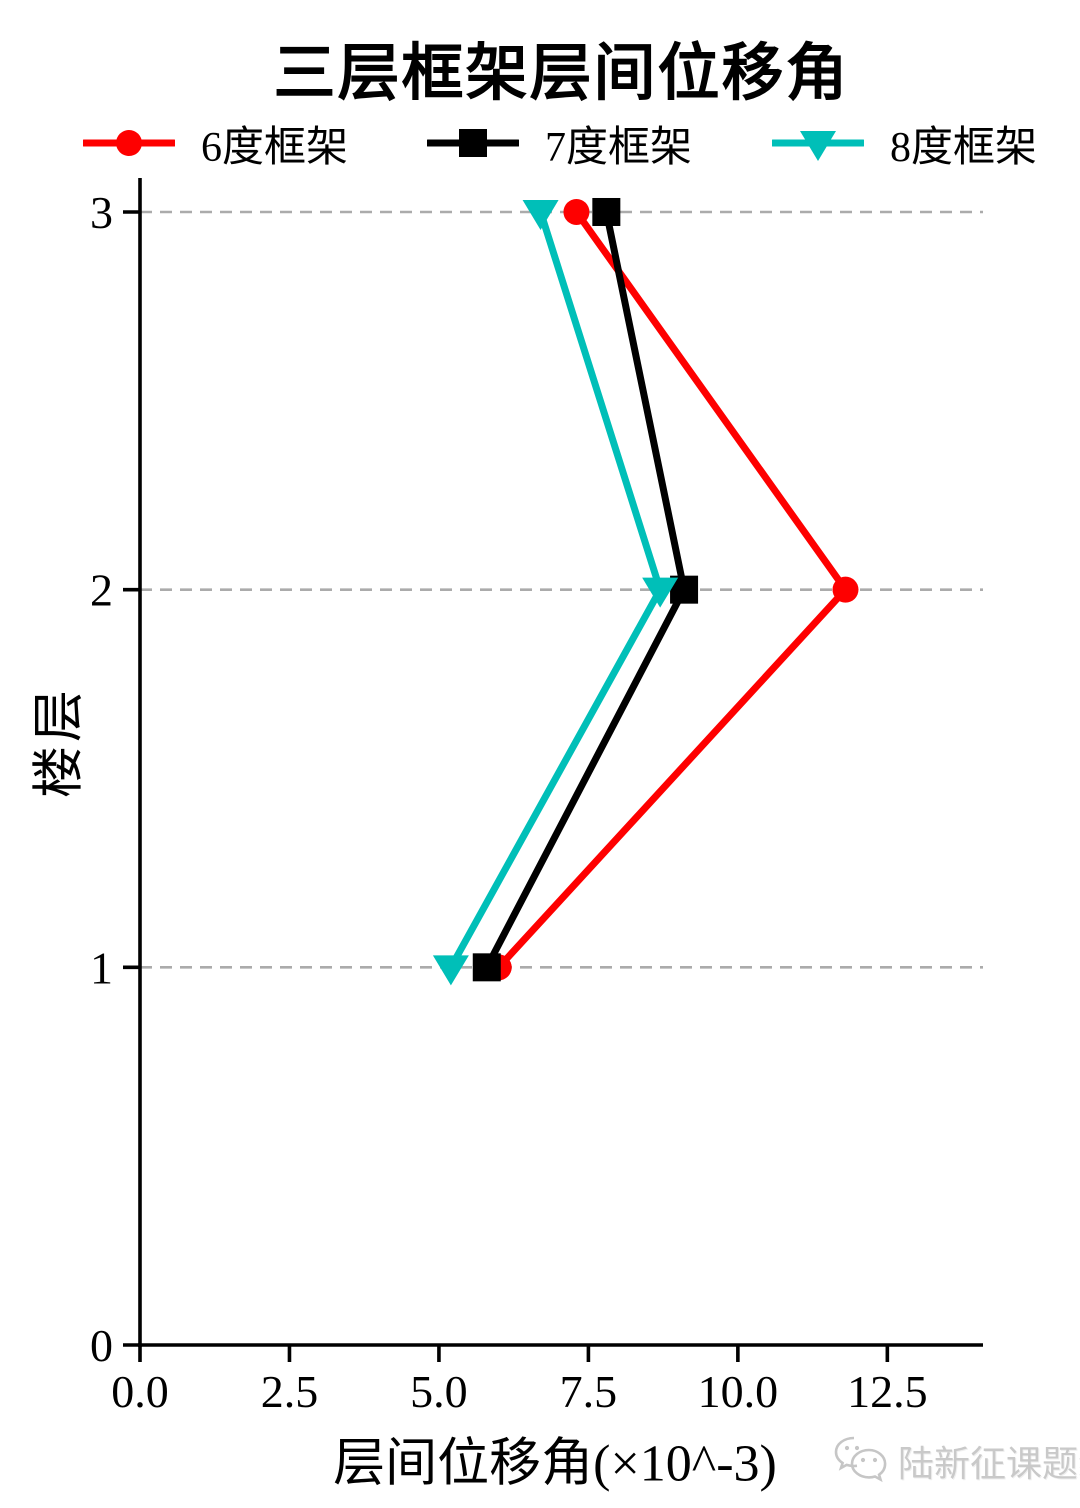  I want to click on legend-item-6du: 6度框架, so click(215, 143).